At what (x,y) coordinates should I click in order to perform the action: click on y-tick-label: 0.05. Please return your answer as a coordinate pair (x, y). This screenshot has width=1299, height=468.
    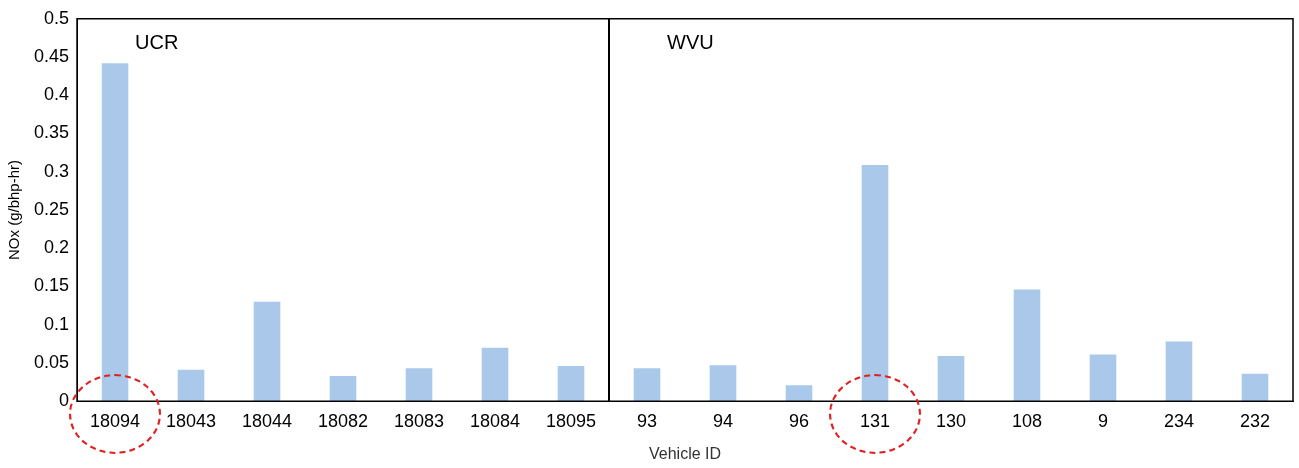
    Looking at the image, I should click on (51, 361).